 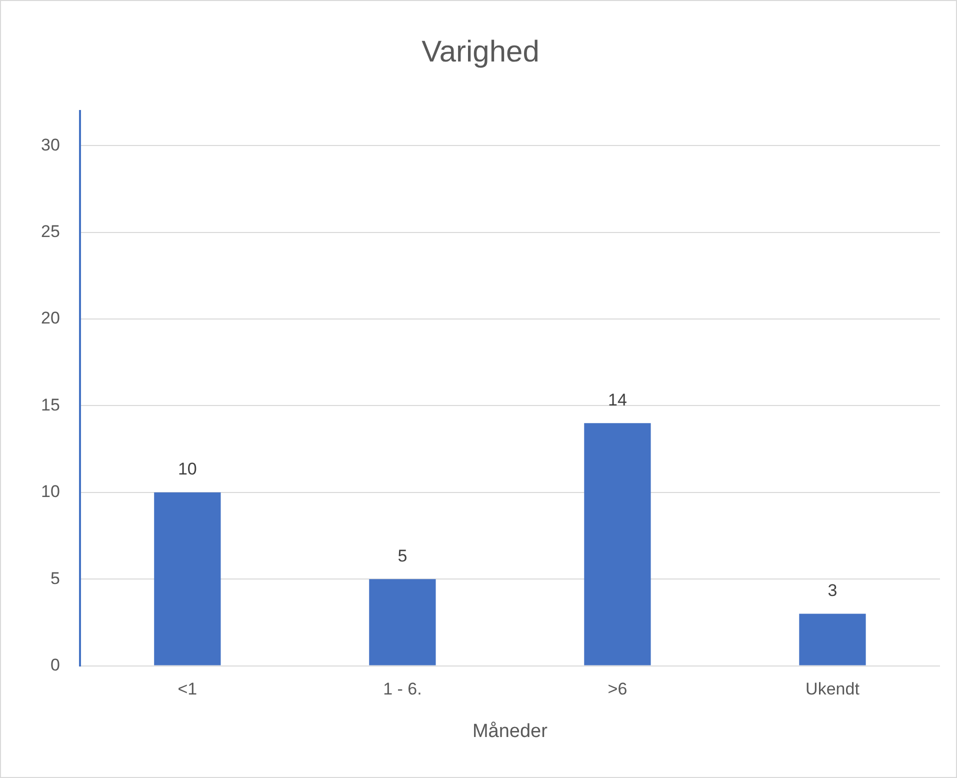 I want to click on y-tick-label: 30, so click(x=50, y=144).